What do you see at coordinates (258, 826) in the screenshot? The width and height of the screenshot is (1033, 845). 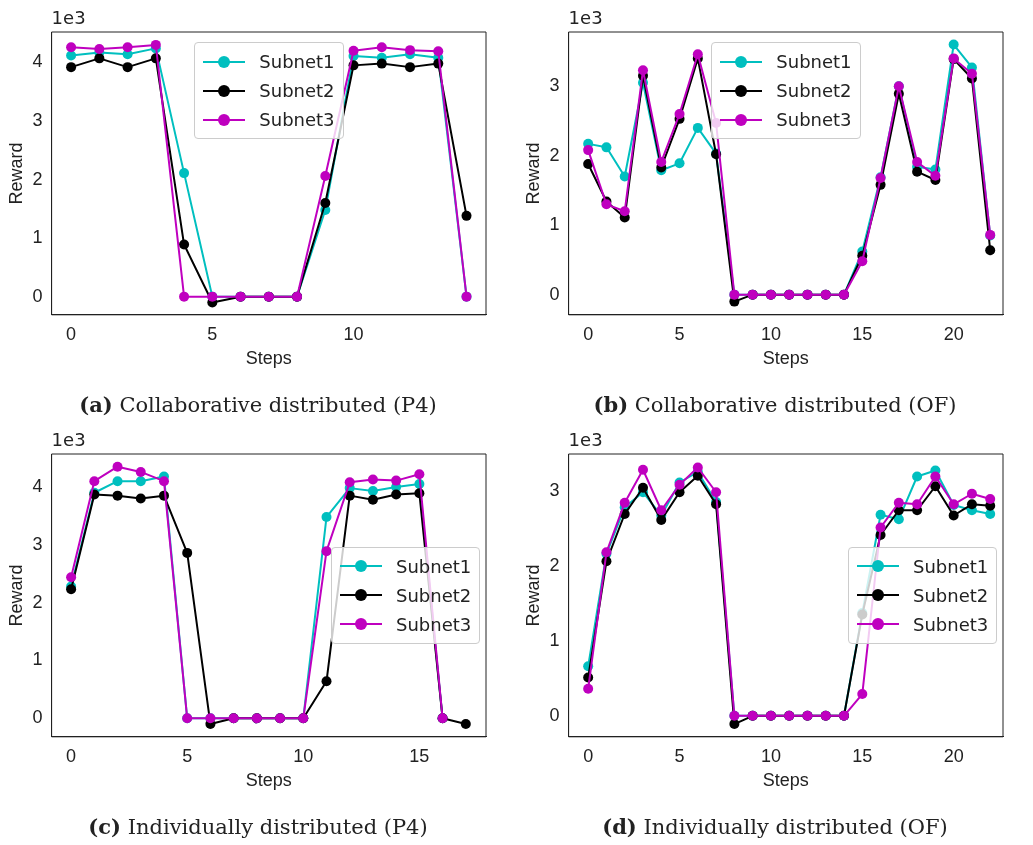 I see `text: (c) Individually distributed (P4)` at bounding box center [258, 826].